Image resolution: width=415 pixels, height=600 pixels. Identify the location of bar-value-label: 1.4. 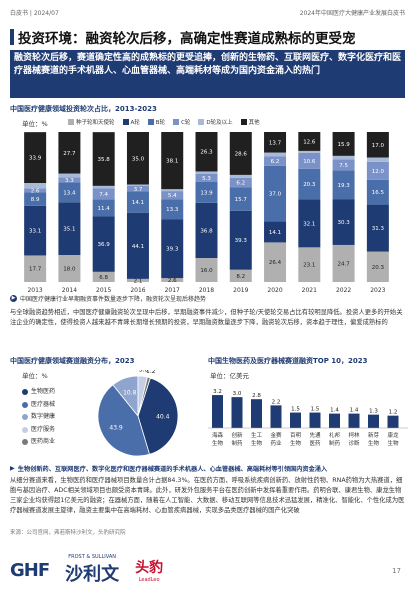
(354, 411).